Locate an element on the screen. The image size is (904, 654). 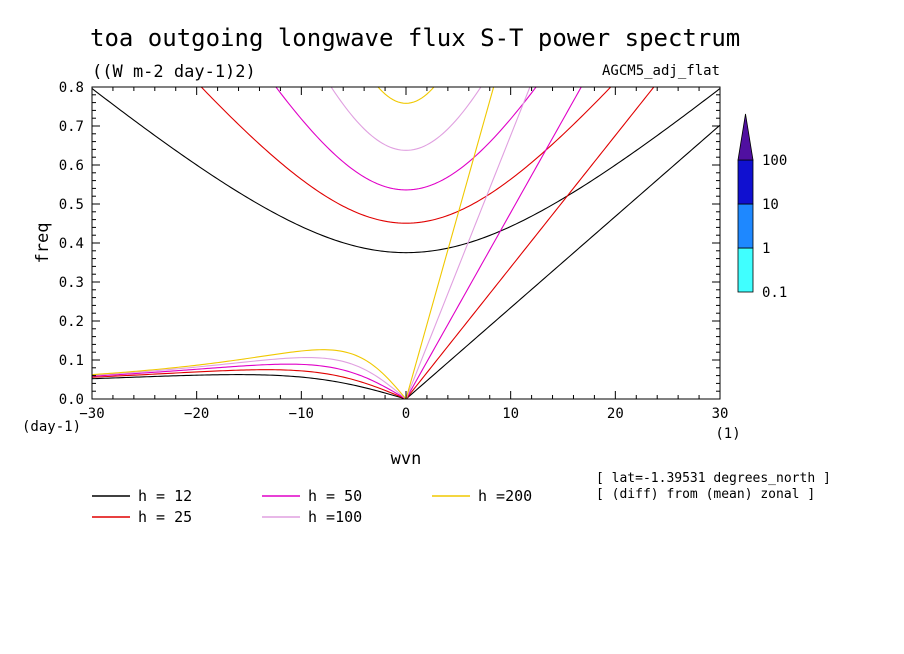
y-tick-label: 0.7 is located at coordinates (71, 127).